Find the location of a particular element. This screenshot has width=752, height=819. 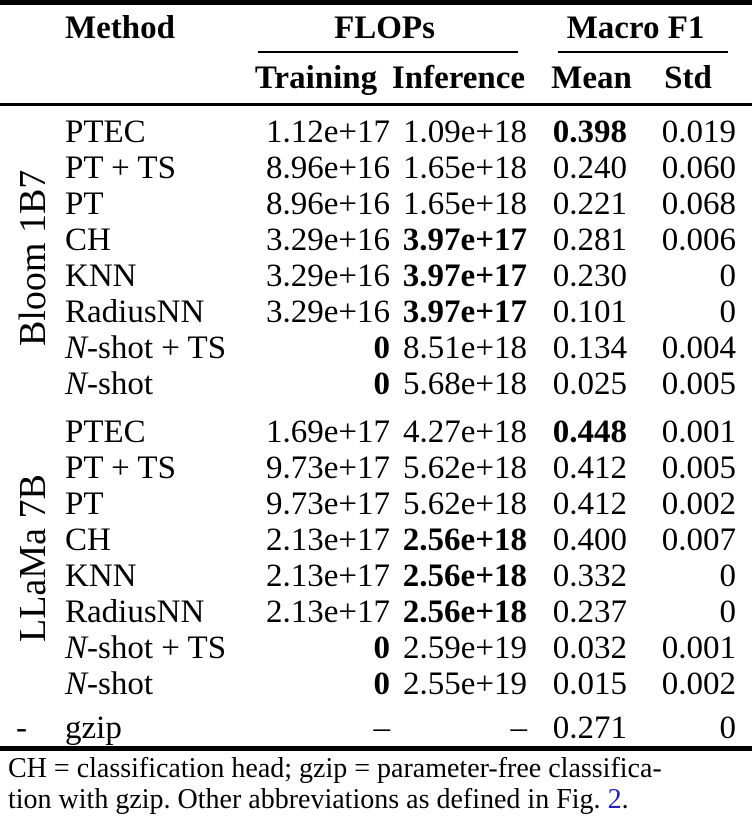

cell-mean: 0.015 is located at coordinates (589, 683).